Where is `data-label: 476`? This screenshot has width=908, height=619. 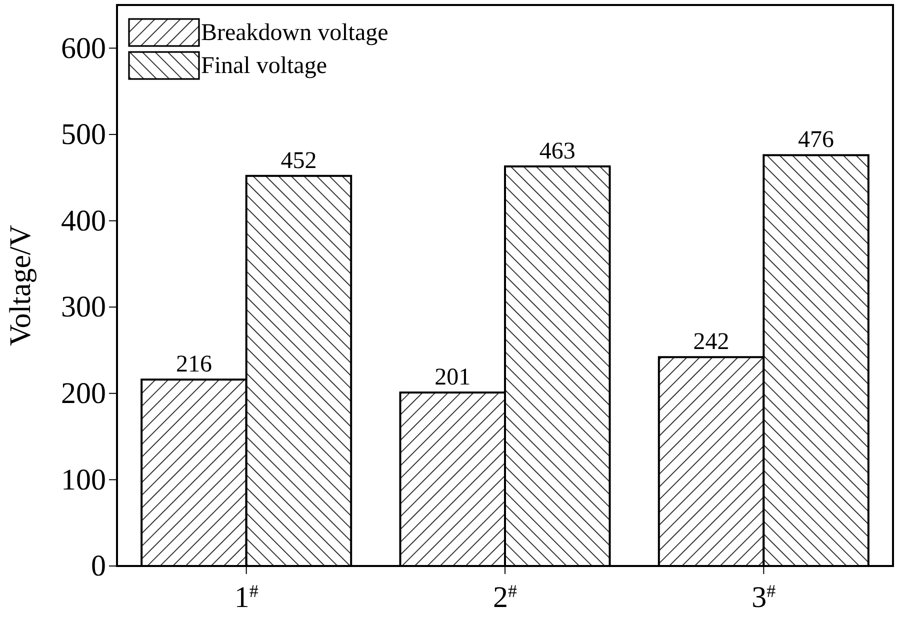
data-label: 476 is located at coordinates (816, 140).